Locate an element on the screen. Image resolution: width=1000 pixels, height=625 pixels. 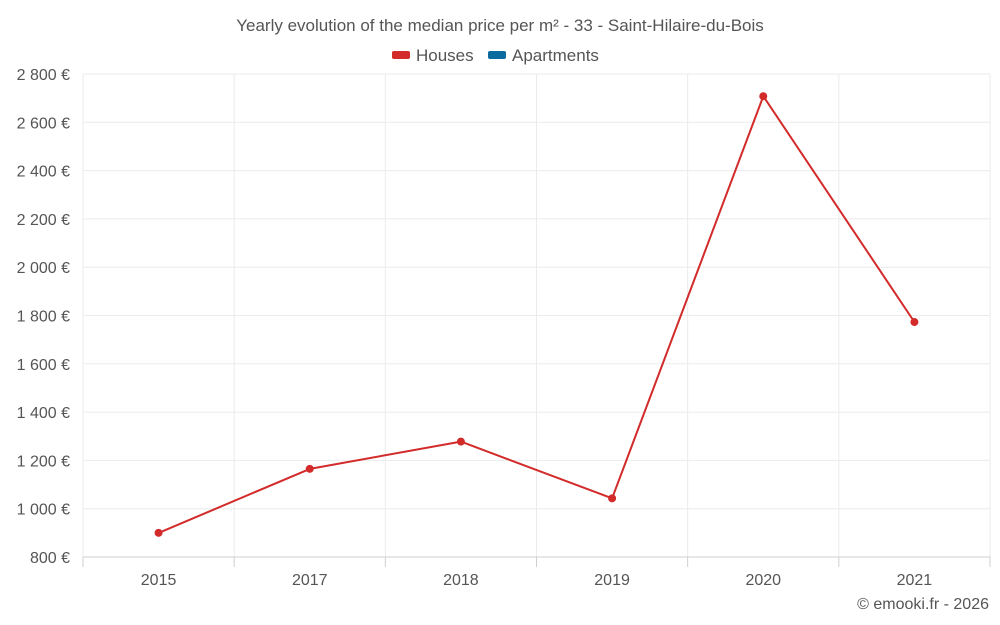
legend-item-houses: Houses is located at coordinates (433, 55).